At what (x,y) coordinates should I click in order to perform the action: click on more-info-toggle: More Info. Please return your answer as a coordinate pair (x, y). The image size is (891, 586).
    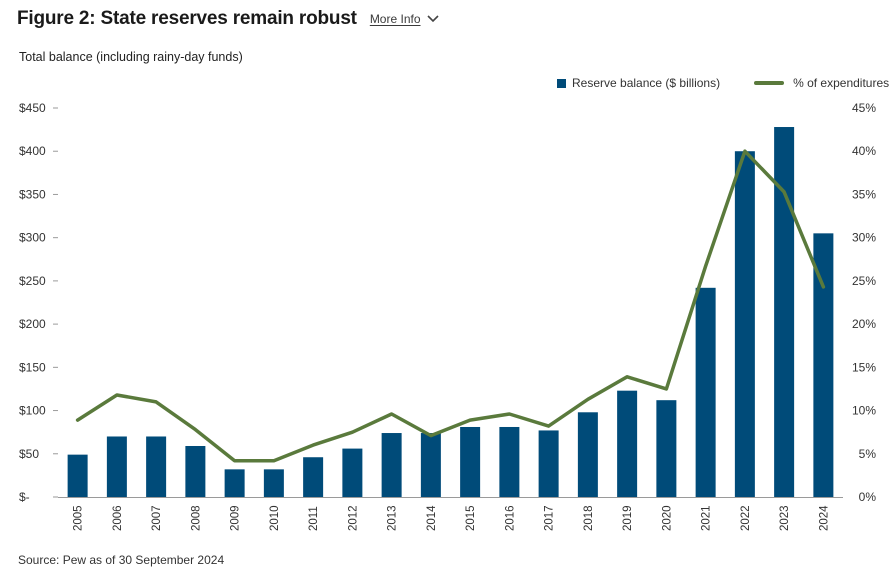
    Looking at the image, I should click on (404, 19).